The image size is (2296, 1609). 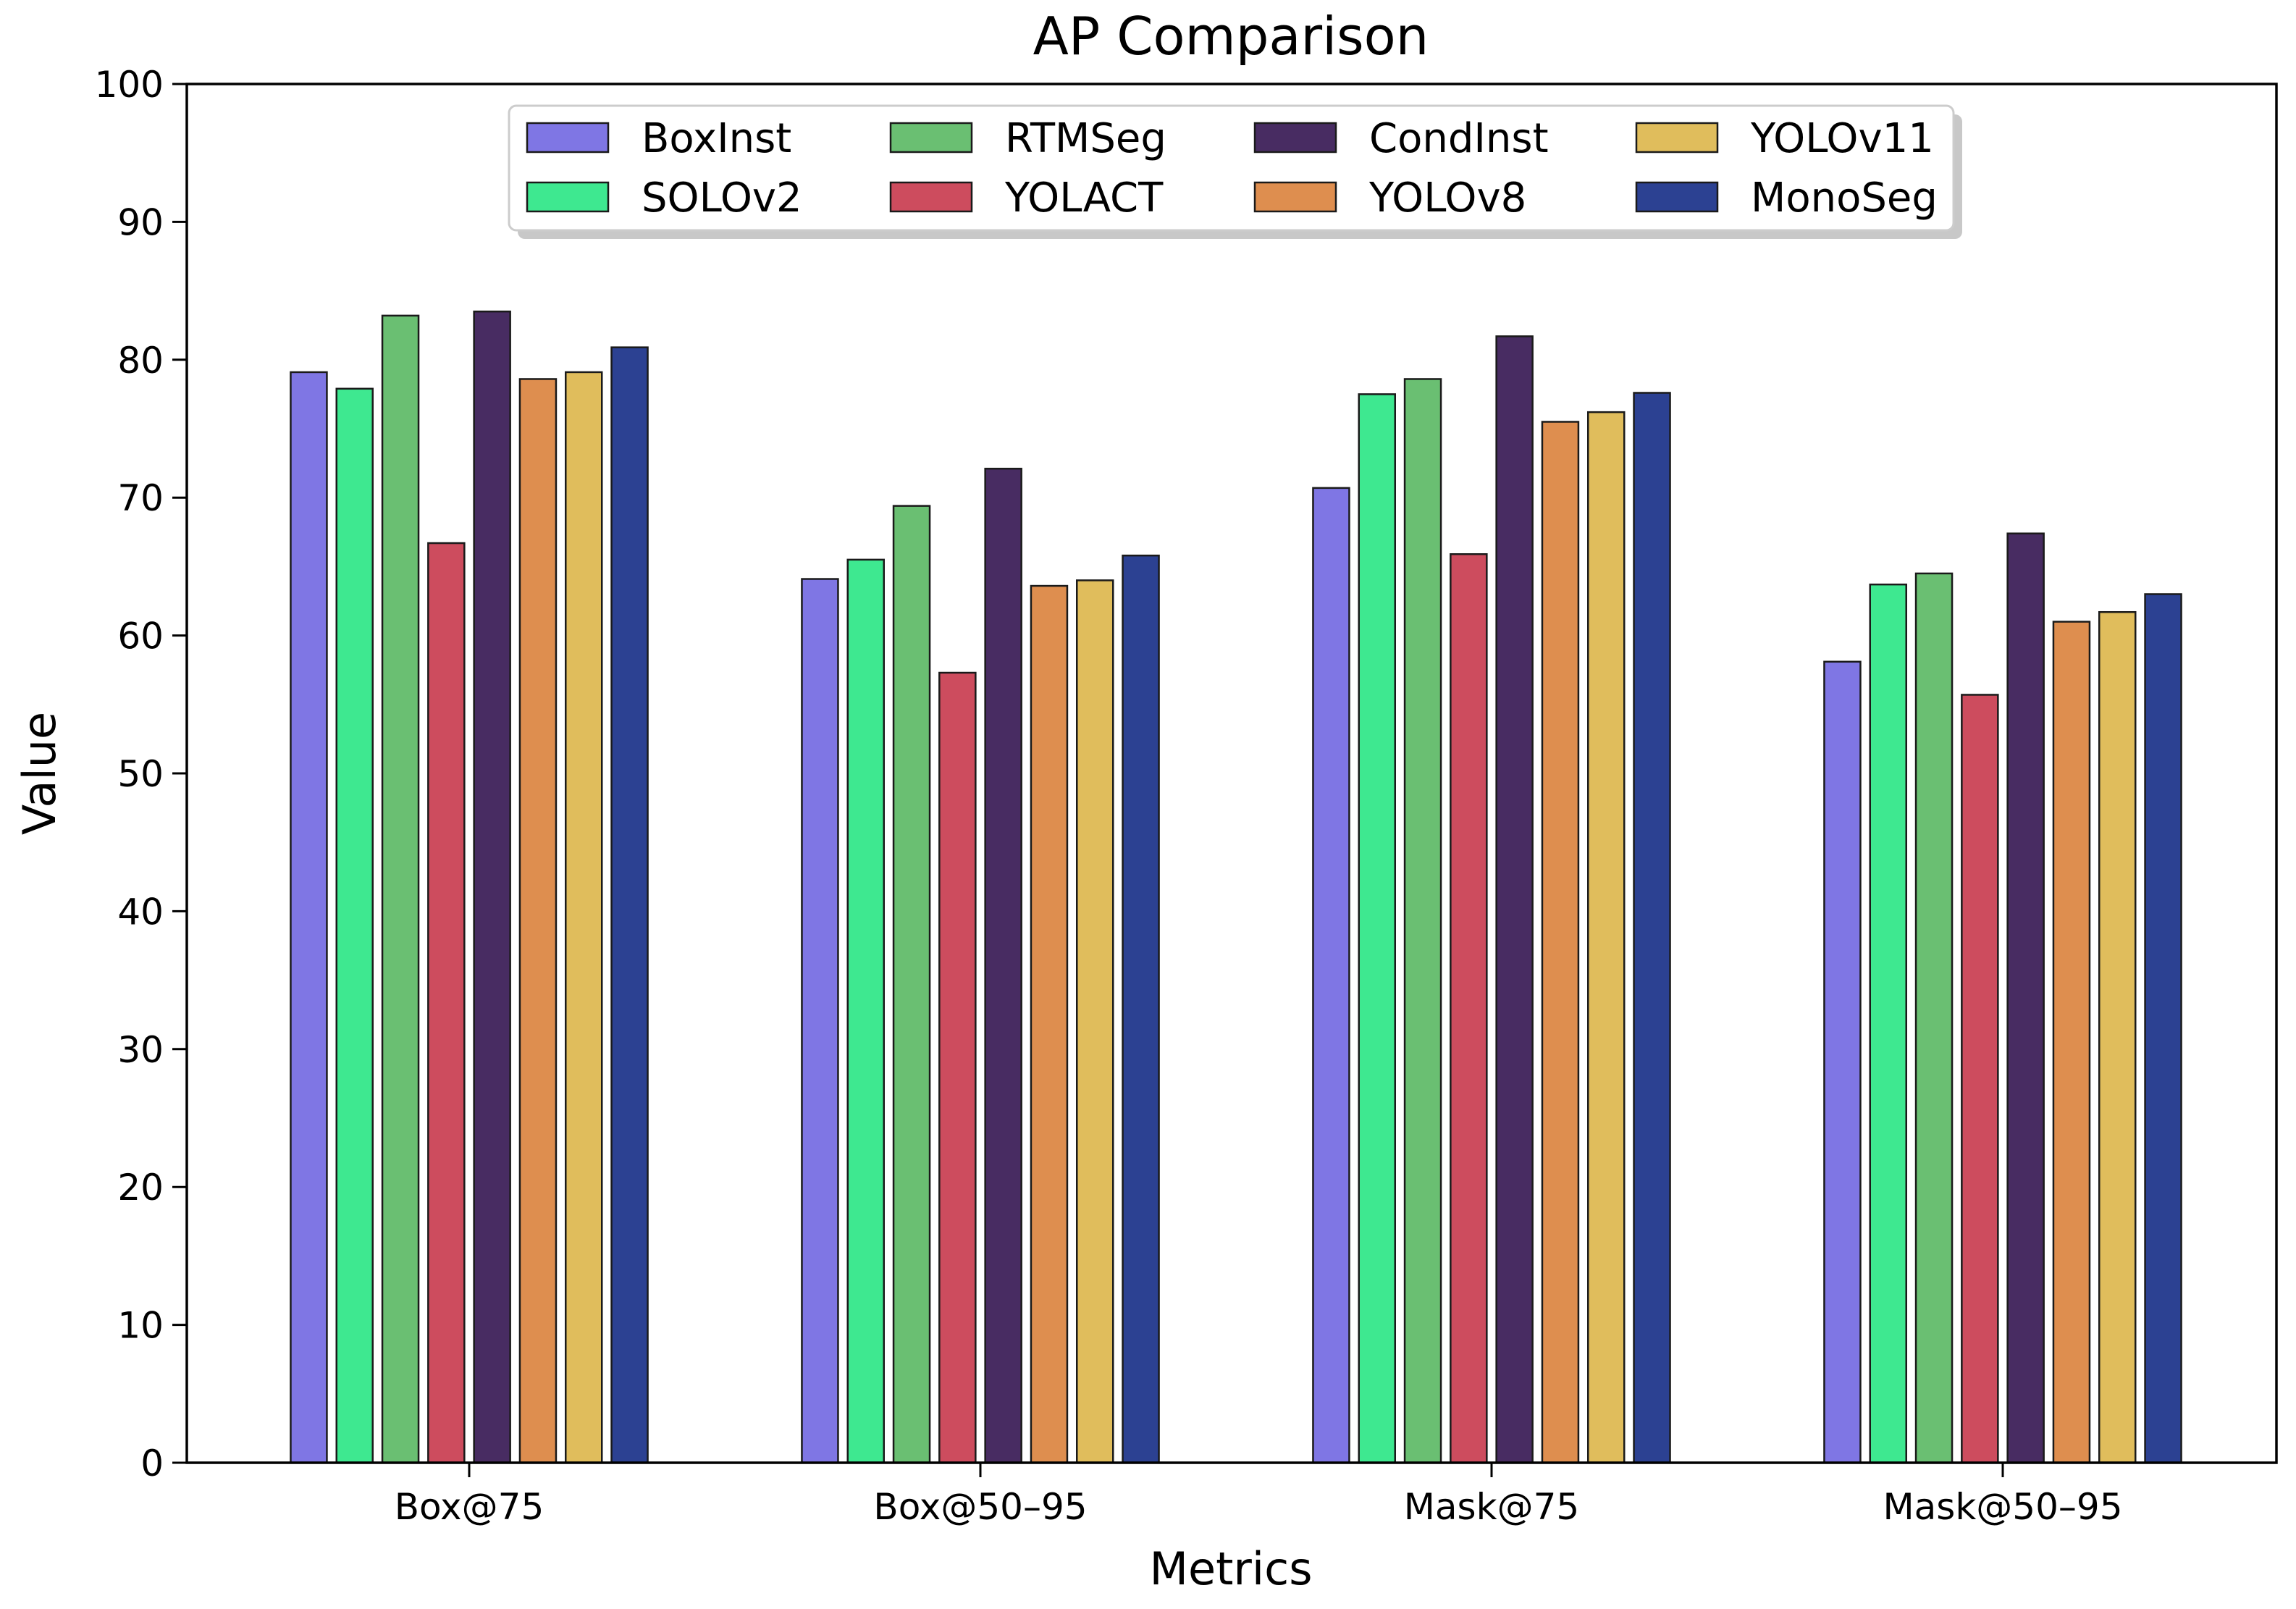 What do you see at coordinates (1085, 138) in the screenshot?
I see `legend-label-rtmseg: RTMSeg` at bounding box center [1085, 138].